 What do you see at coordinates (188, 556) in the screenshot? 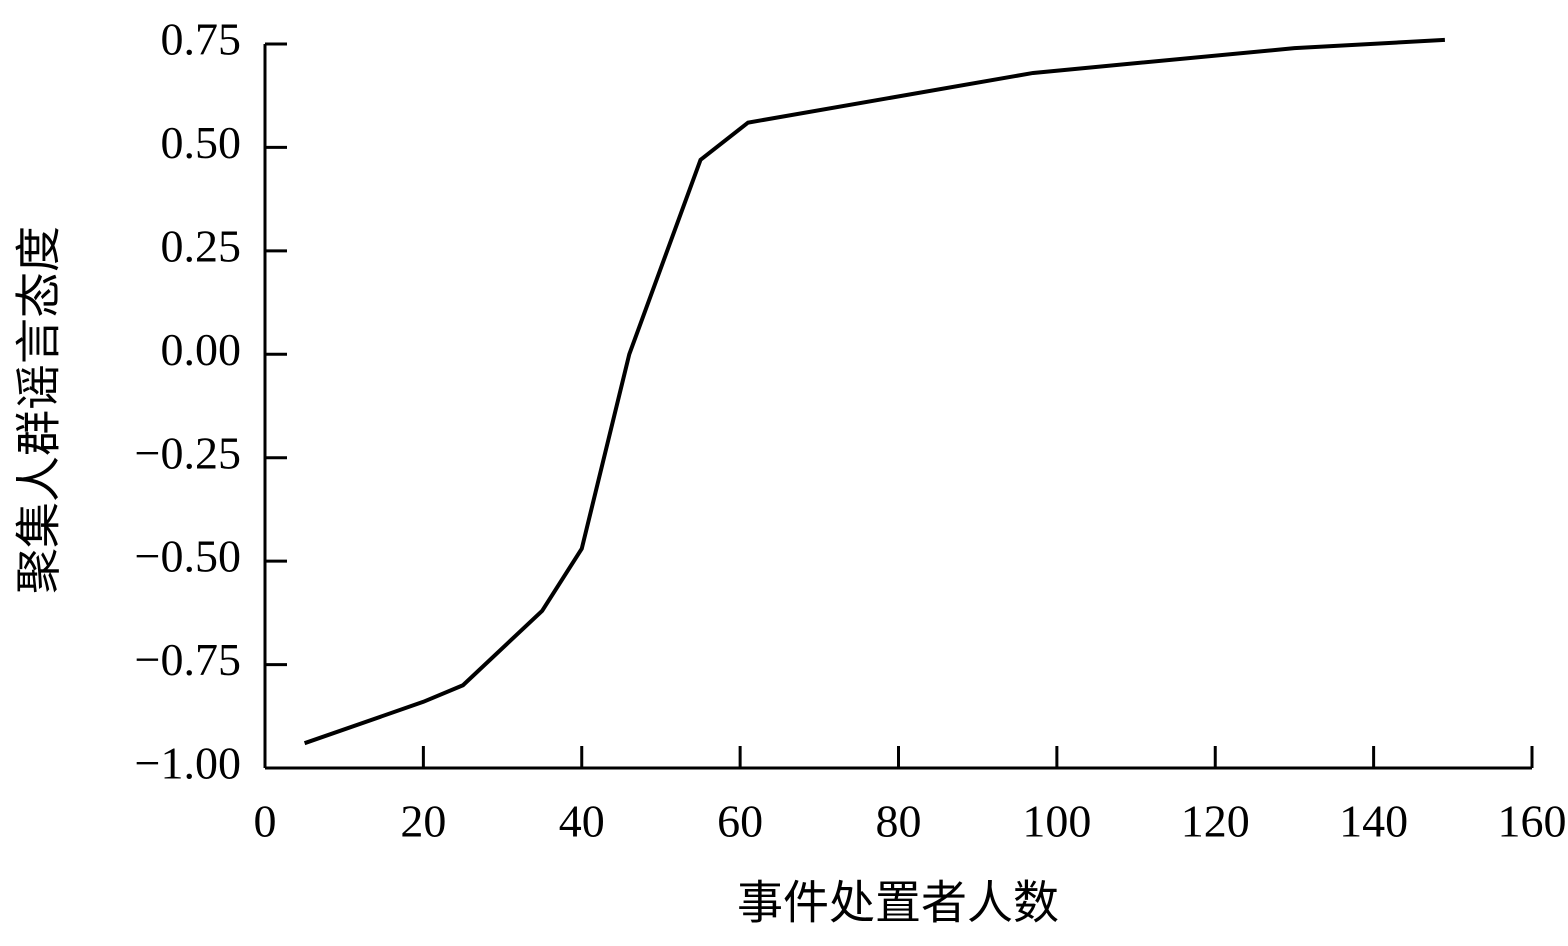
I see `y-tick-label: −0.50` at bounding box center [188, 556].